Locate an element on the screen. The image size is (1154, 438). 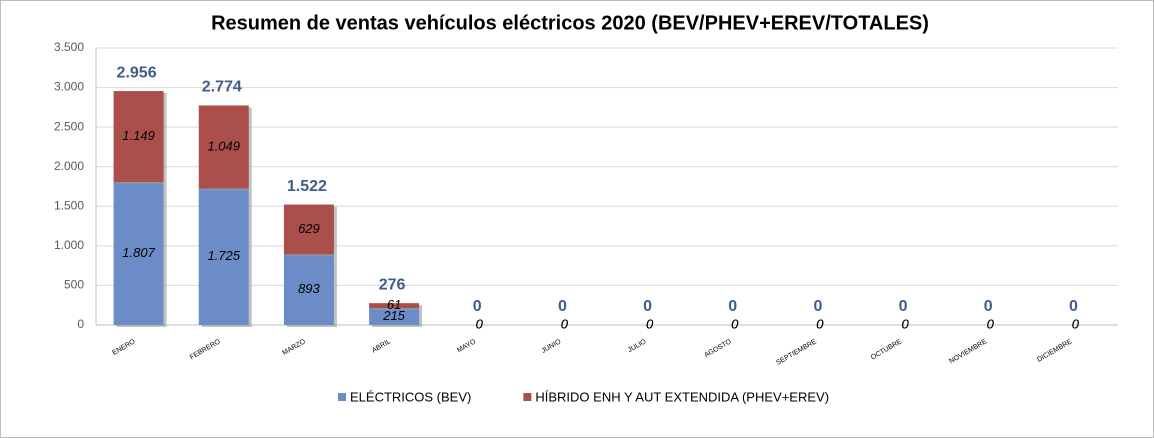
y-tick-label: 2.000 is located at coordinates (69, 166).